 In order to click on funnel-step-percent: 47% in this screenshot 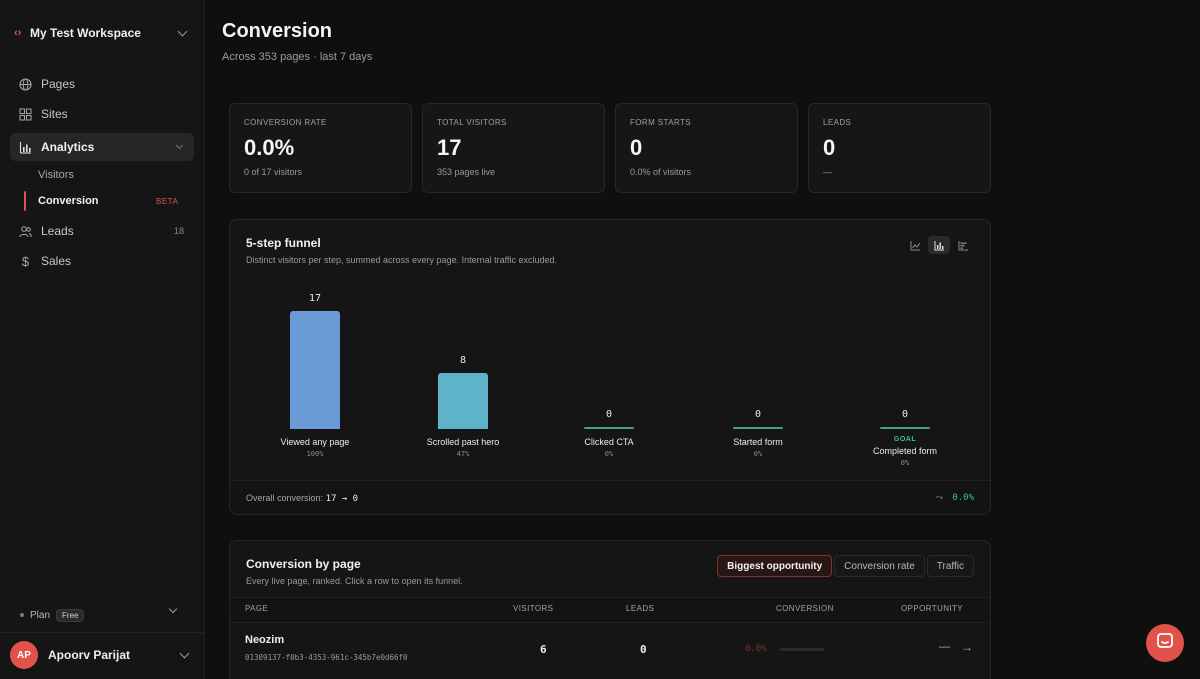, I will do `click(463, 454)`.